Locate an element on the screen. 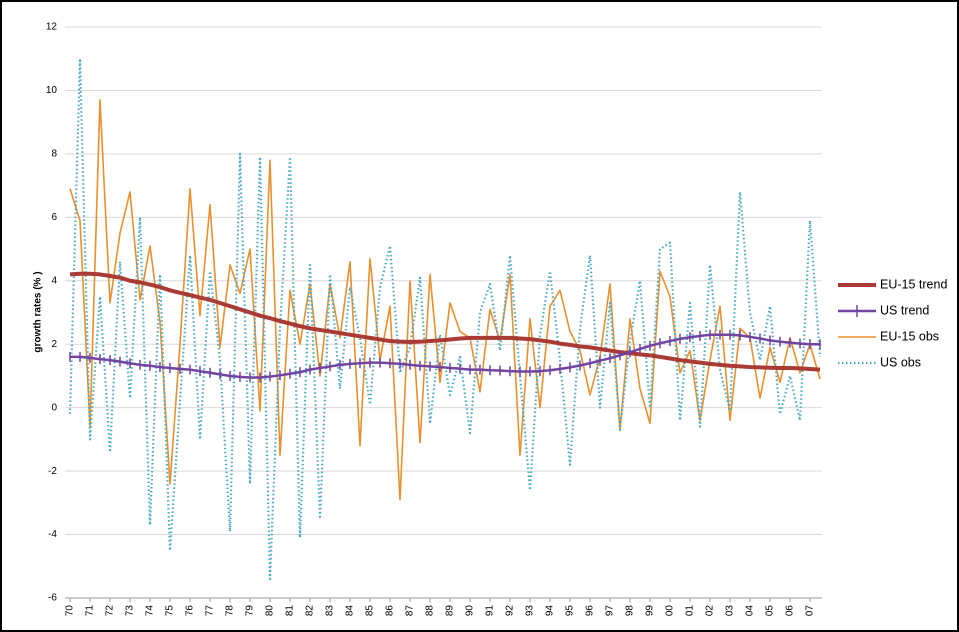 This screenshot has height=632, width=959. x-tick-label: 96 is located at coordinates (590, 611).